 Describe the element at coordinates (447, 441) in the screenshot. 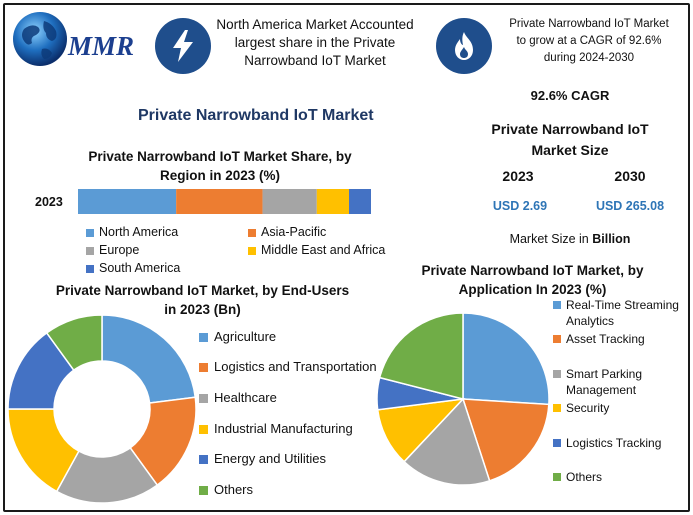

I see `application-slice-smart-parking-management` at that location.